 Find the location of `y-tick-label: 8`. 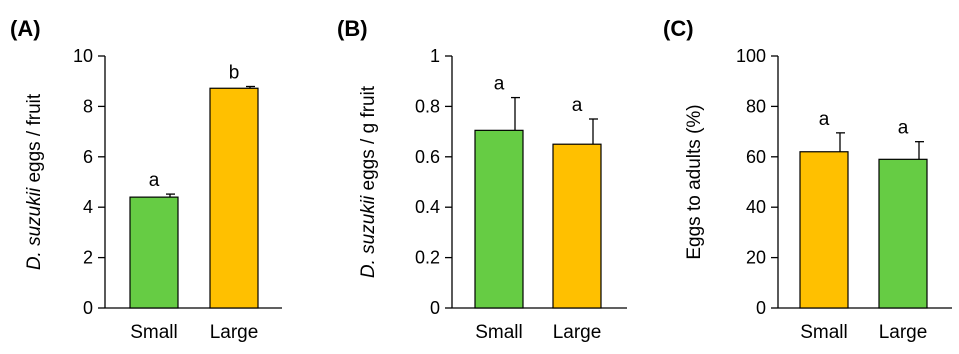

y-tick-label: 8 is located at coordinates (88, 106).